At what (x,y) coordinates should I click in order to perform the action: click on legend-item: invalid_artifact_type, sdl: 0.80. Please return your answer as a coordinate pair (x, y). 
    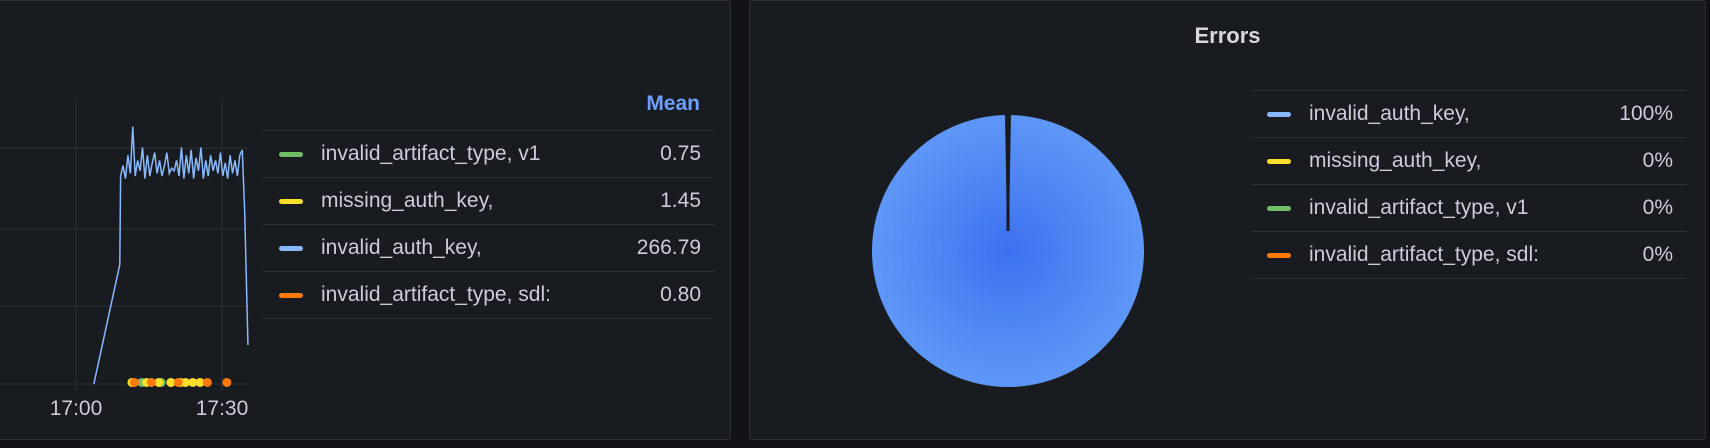
    Looking at the image, I should click on (489, 295).